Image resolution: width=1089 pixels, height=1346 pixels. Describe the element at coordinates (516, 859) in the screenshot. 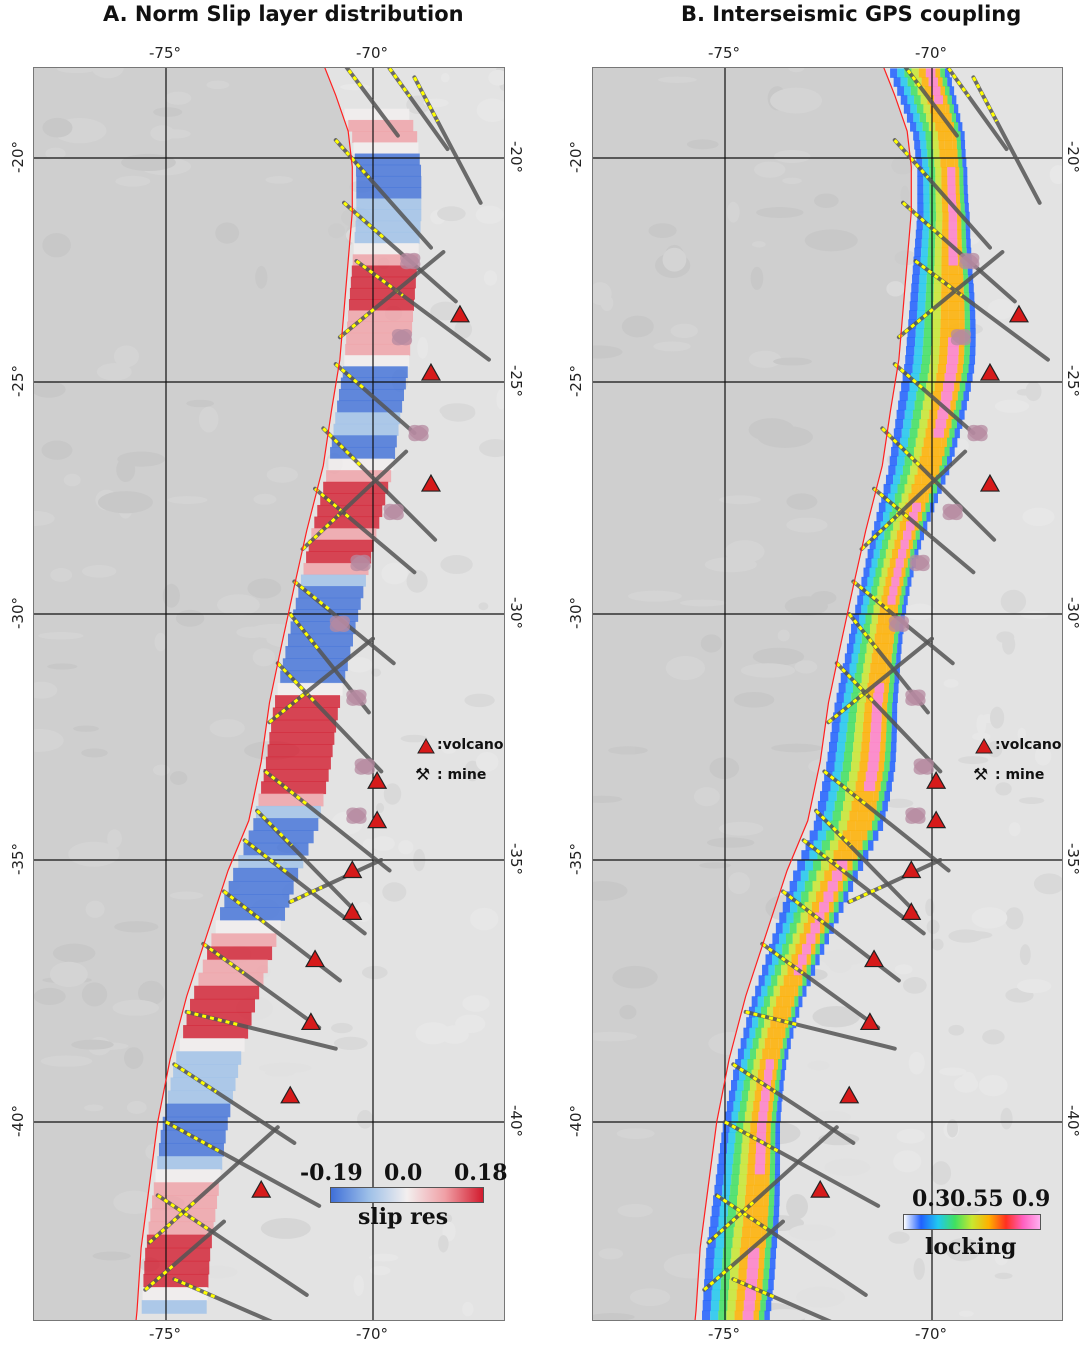

I see `panel-a-lat-tick-right-35: -35°` at that location.